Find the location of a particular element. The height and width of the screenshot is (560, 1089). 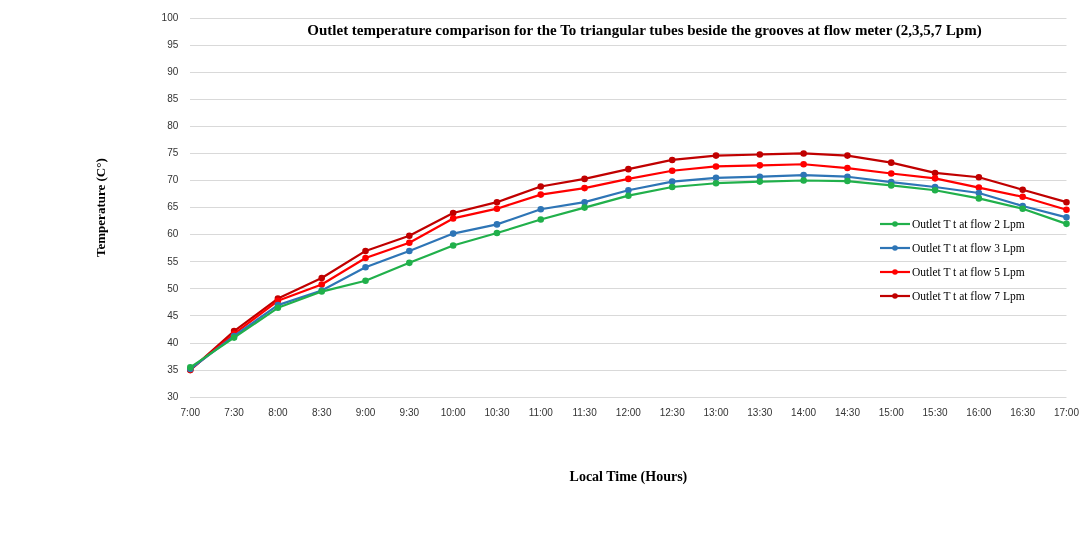

y-tick-label: 100 is located at coordinates (170, 17).